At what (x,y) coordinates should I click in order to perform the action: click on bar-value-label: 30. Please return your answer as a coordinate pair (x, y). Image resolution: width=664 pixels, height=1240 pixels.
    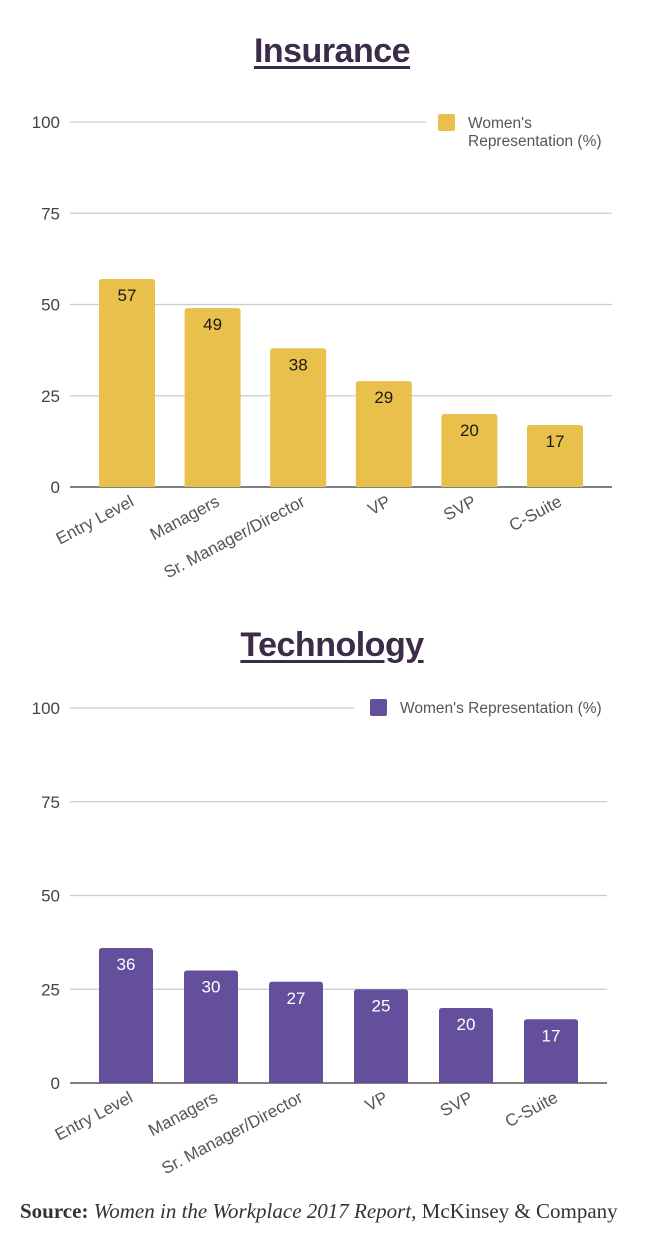
    Looking at the image, I should click on (211, 987).